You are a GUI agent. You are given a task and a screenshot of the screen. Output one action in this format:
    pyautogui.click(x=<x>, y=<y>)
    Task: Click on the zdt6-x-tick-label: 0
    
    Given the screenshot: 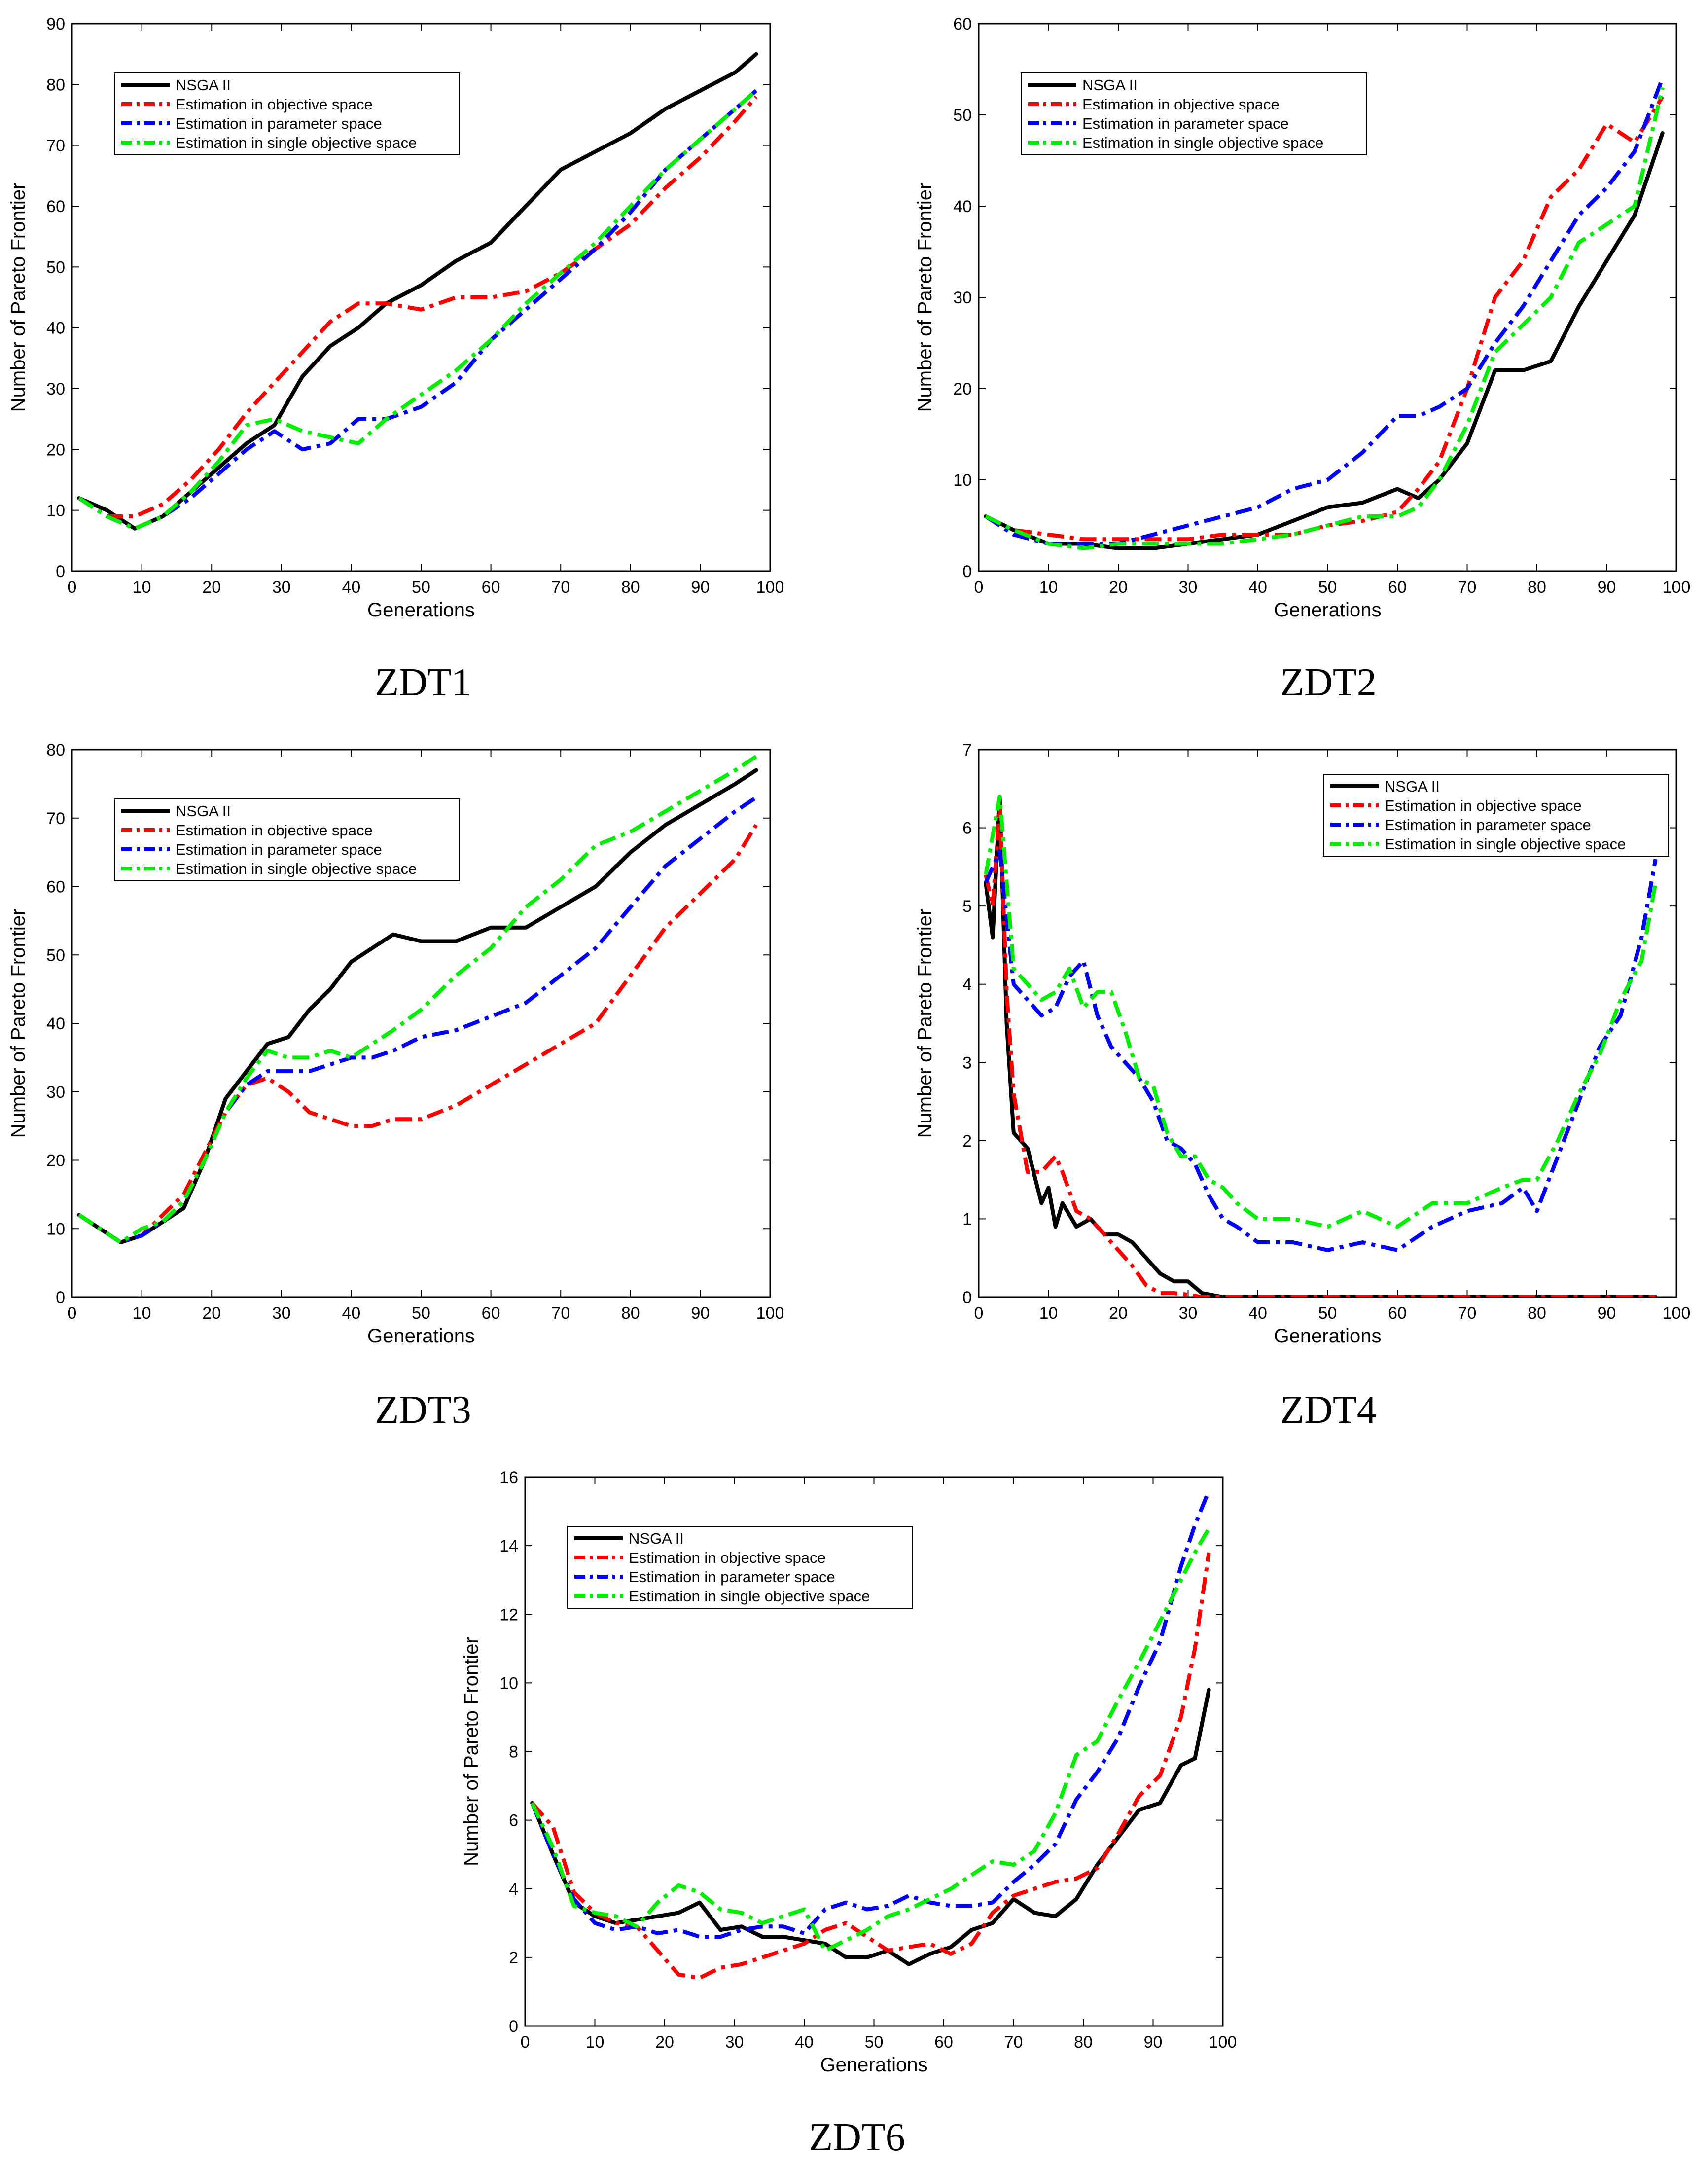 What is the action you would take?
    pyautogui.click(x=525, y=2043)
    